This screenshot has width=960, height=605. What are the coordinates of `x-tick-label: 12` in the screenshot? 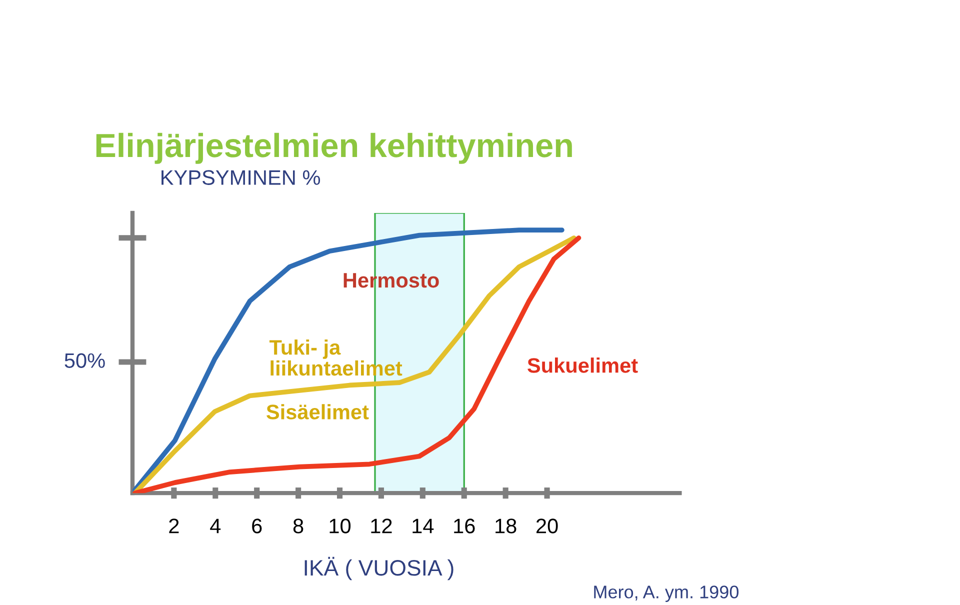 It's located at (381, 526).